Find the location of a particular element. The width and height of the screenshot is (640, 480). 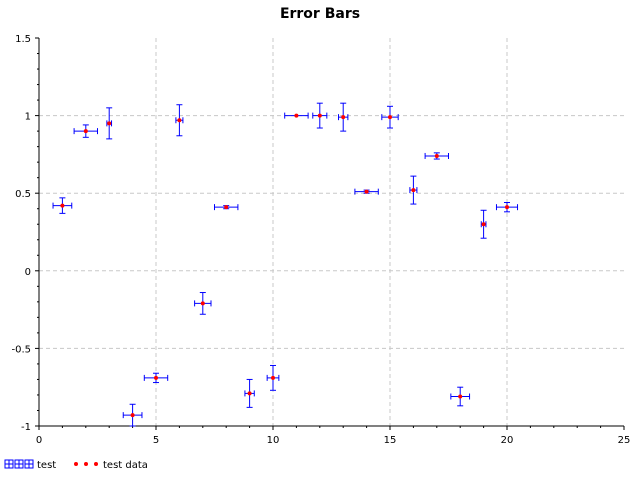

chart-title: Error Bars is located at coordinates (320, 14).